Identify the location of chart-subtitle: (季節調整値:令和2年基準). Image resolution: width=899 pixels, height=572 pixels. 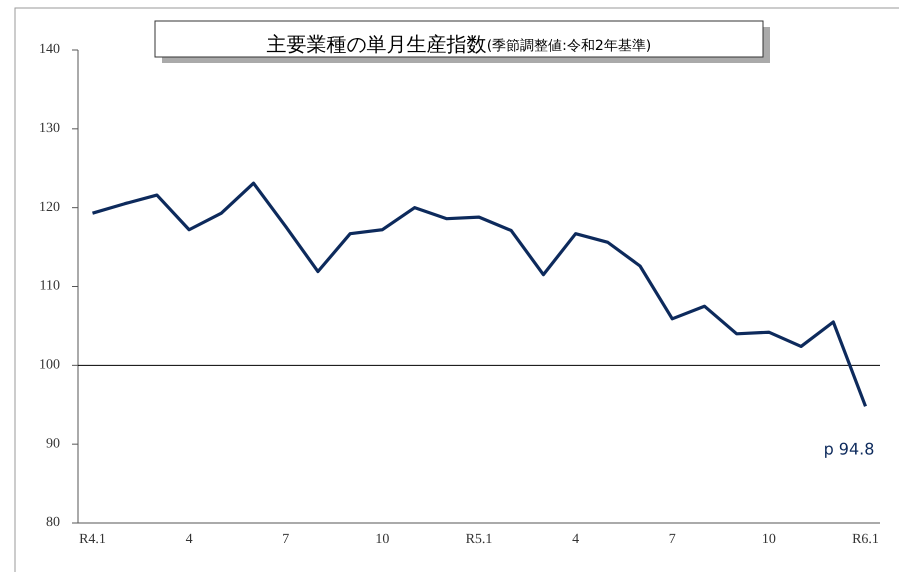
(569, 46).